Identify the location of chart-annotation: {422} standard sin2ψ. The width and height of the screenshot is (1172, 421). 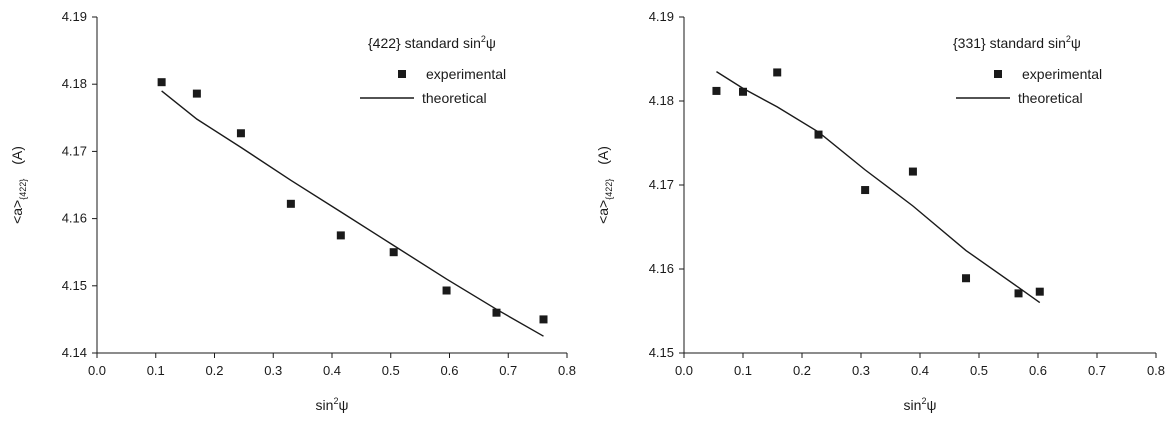
(432, 42).